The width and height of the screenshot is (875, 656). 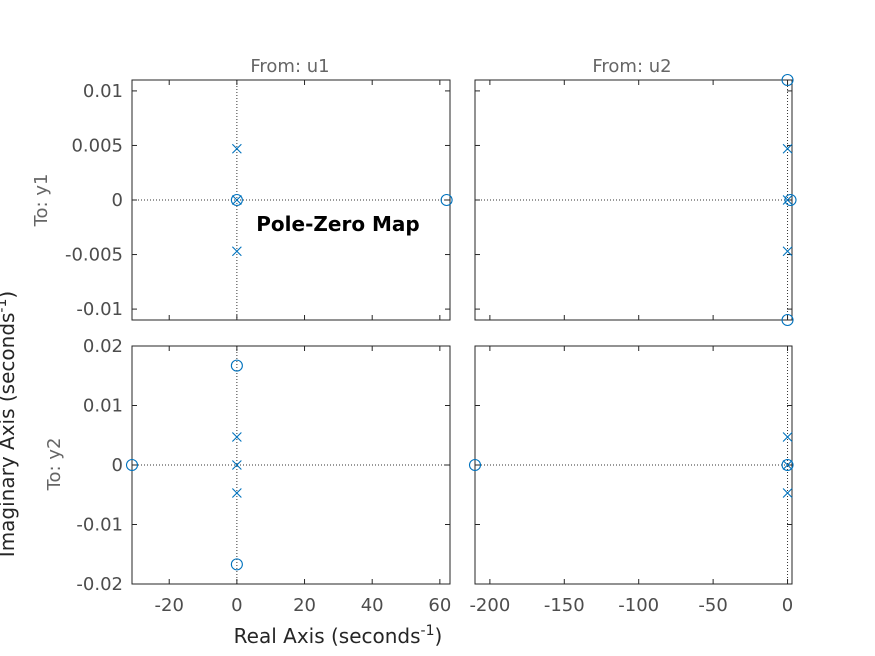 I want to click on row-label-y1: To: y1, so click(x=41, y=201).